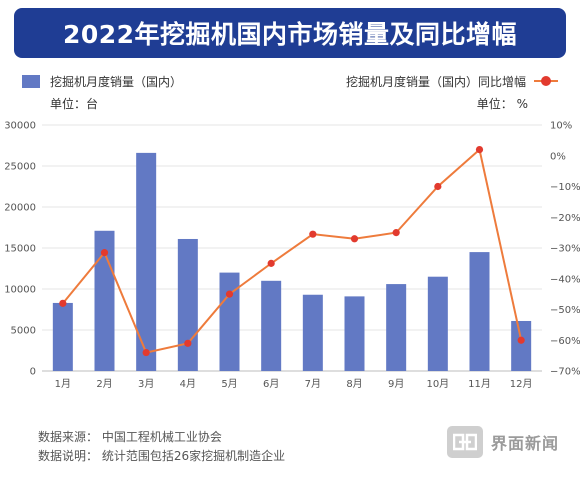  Describe the element at coordinates (146, 384) in the screenshot. I see `x-tick-label: 3月` at that location.